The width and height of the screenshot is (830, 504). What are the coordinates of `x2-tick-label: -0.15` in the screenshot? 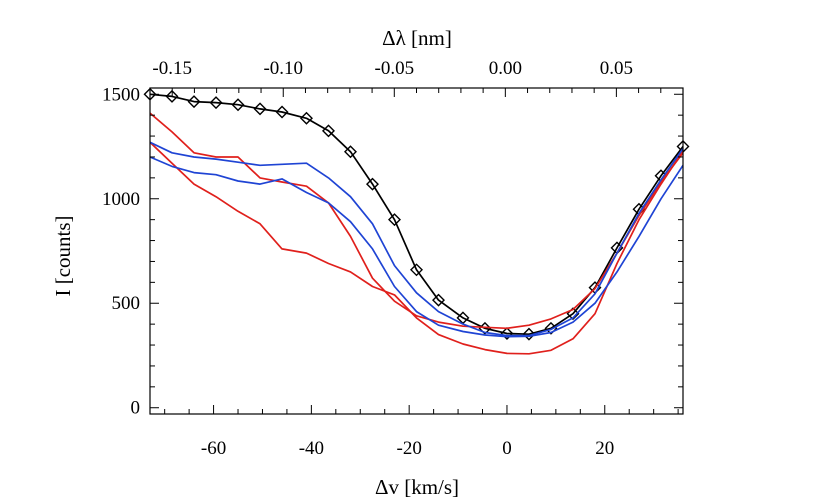 It's located at (172, 68).